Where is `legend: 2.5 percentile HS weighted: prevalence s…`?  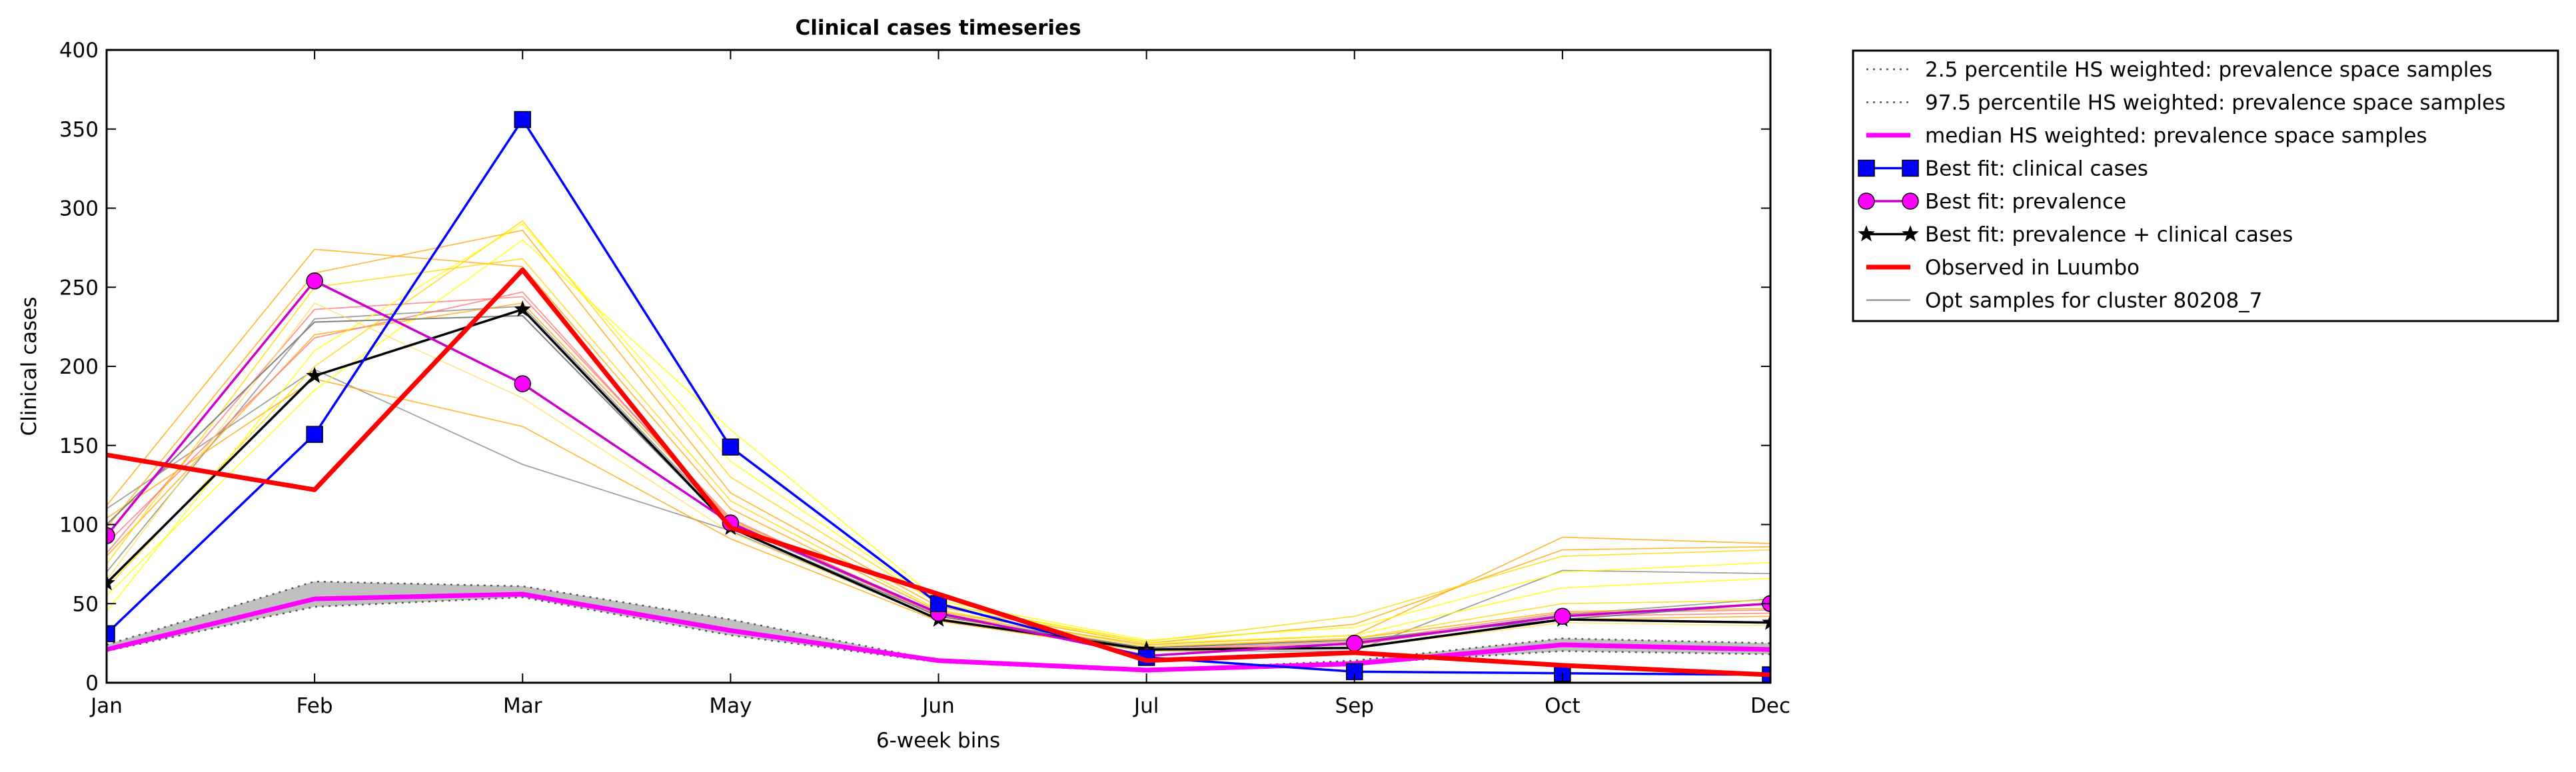 legend: 2.5 percentile HS weighted: prevalence s… is located at coordinates (2205, 185).